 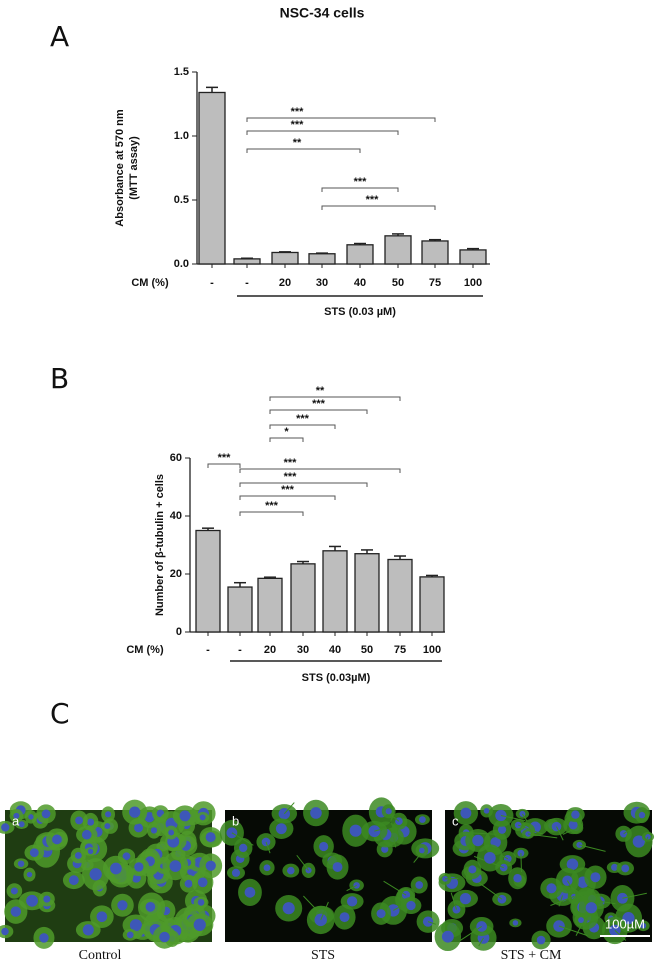 What do you see at coordinates (335, 650) in the screenshot?
I see `x-tick-label: 40` at bounding box center [335, 650].